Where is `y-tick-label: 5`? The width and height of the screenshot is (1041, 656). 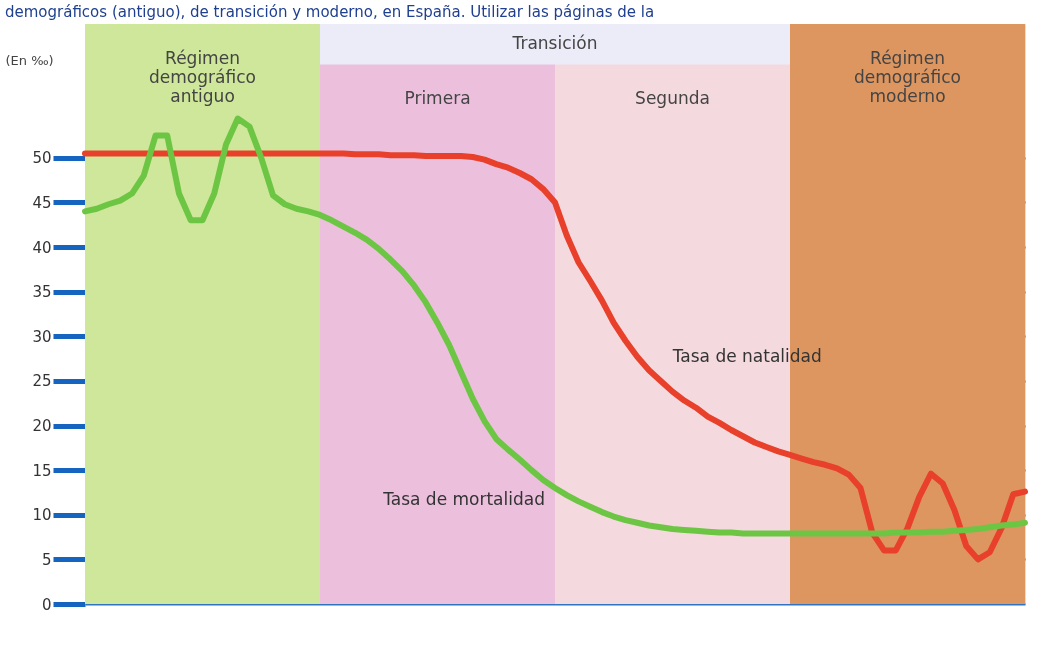
y-tick-label: 5 is located at coordinates (46, 559).